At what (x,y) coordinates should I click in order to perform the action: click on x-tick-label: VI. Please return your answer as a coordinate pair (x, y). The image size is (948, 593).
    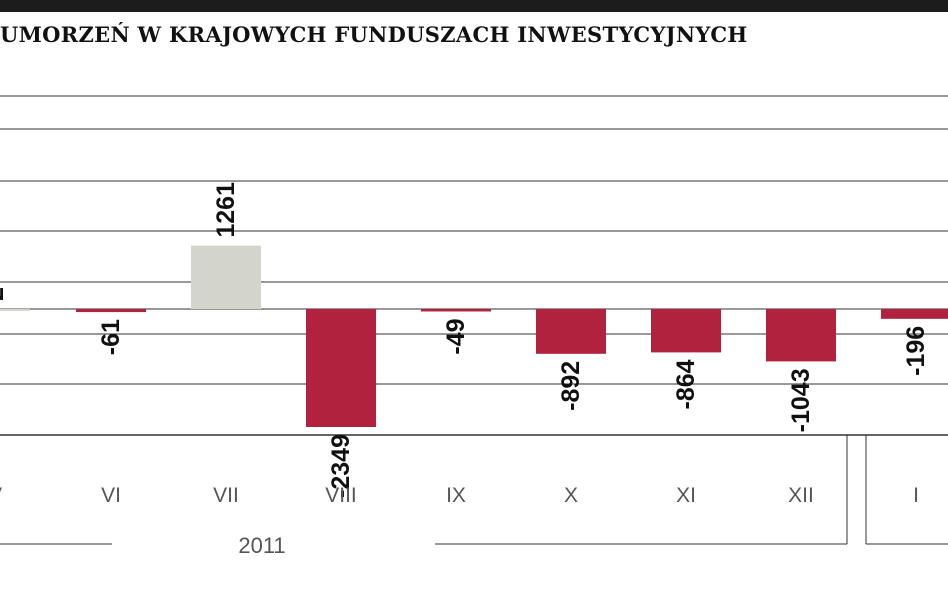
    Looking at the image, I should click on (111, 495).